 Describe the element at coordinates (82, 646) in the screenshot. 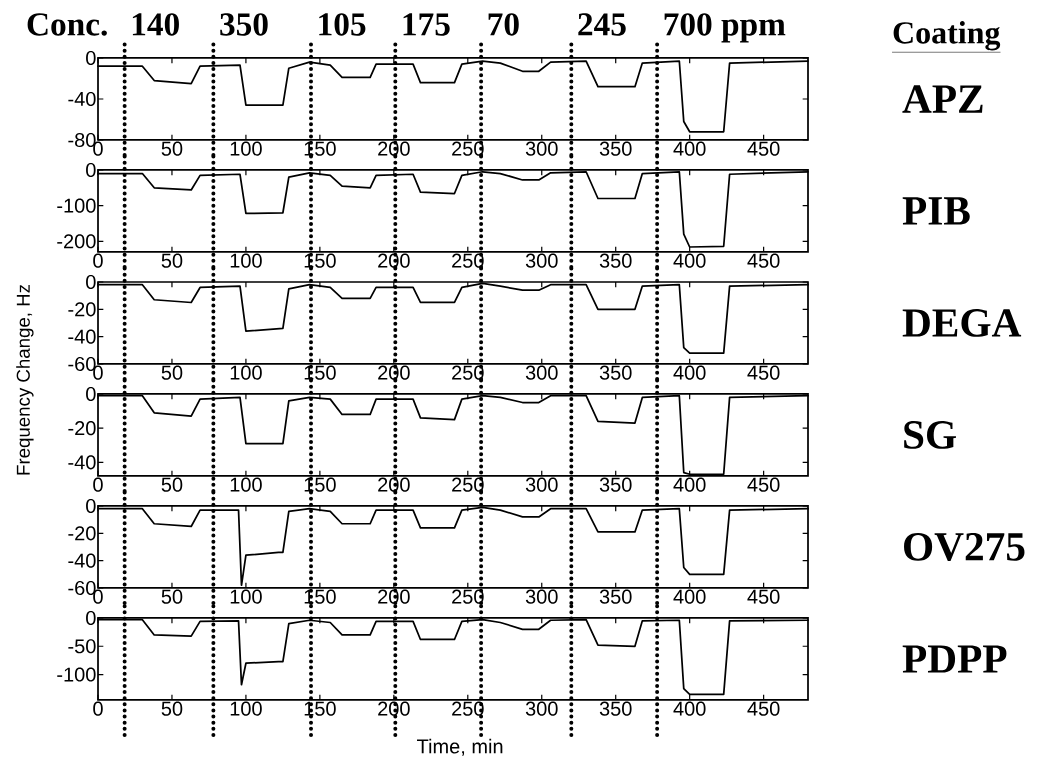

I see `y-tick-label: -50` at that location.